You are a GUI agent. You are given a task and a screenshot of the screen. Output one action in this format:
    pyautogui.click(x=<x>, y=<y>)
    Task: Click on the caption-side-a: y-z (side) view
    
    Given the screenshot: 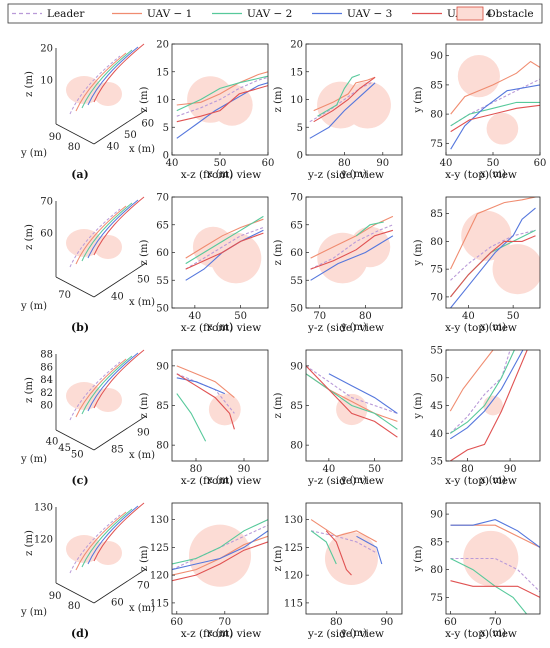 What is the action you would take?
    pyautogui.click(x=345, y=175)
    